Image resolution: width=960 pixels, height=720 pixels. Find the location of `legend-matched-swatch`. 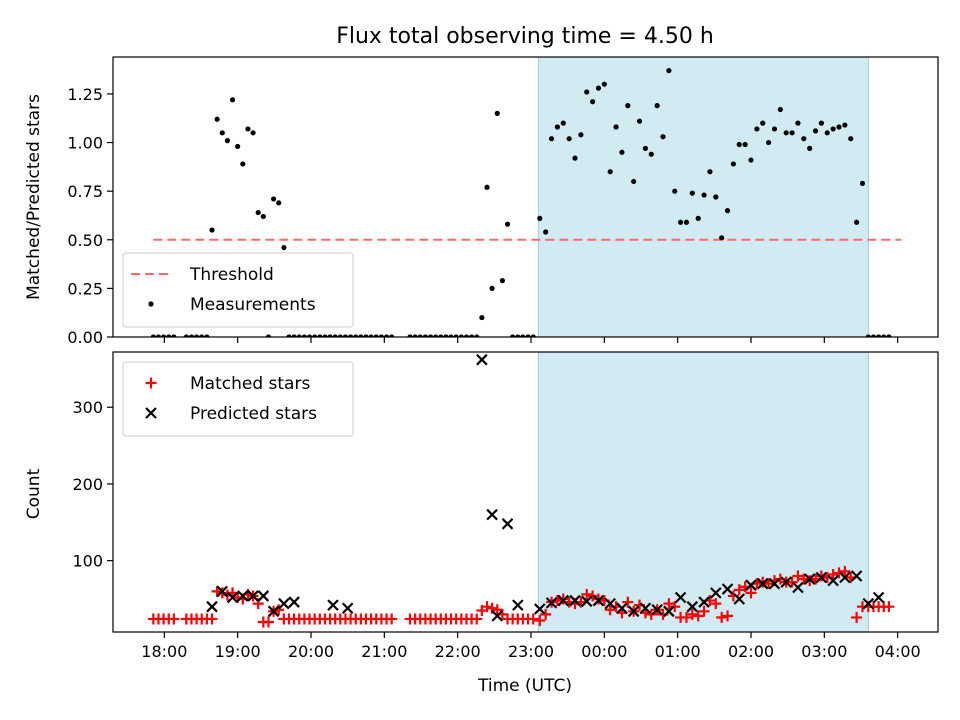

legend-matched-swatch is located at coordinates (151, 383).